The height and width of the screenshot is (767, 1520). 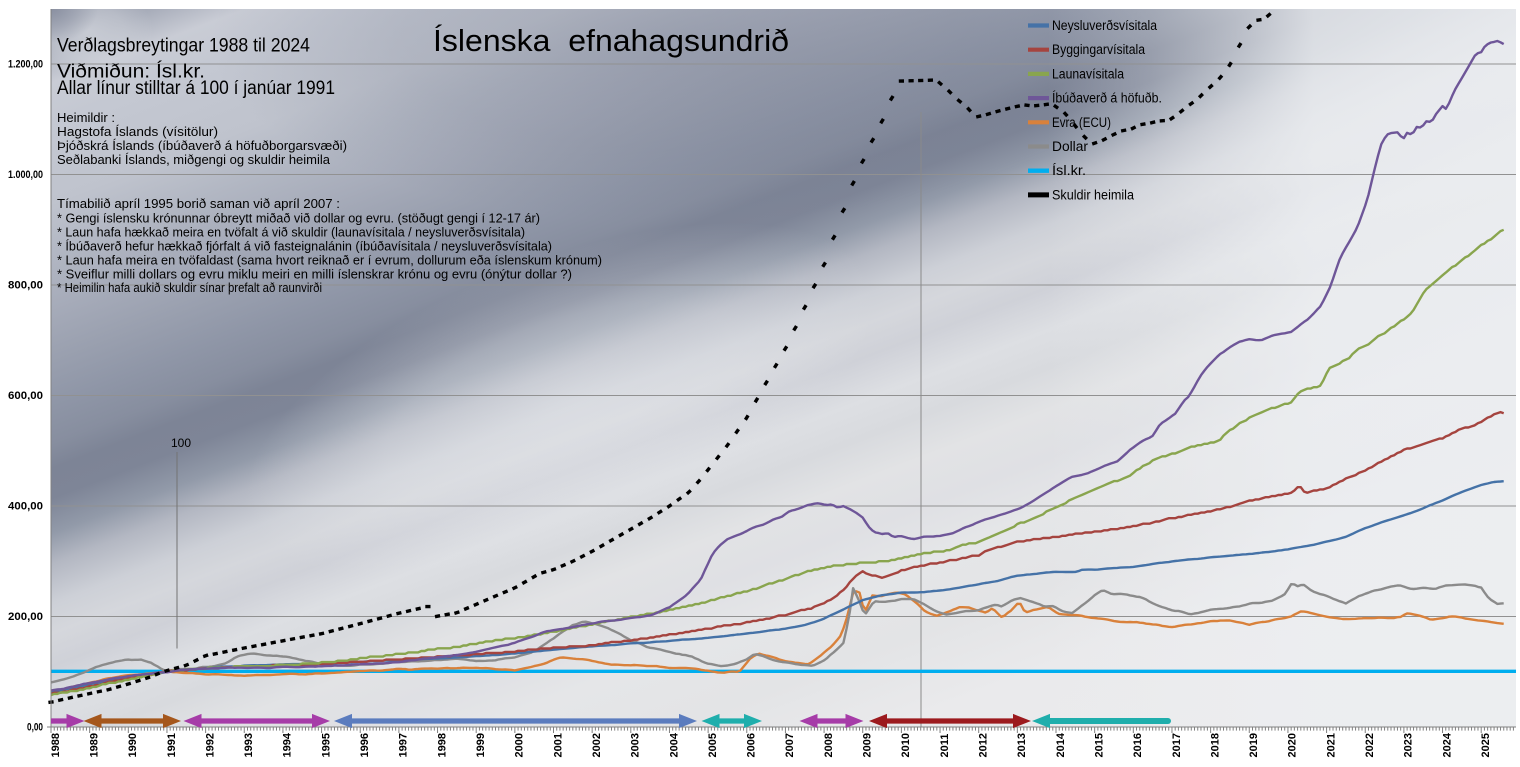 What do you see at coordinates (611, 40) in the screenshot?
I see `svg-text: Íslenska efnahagsundrið` at bounding box center [611, 40].